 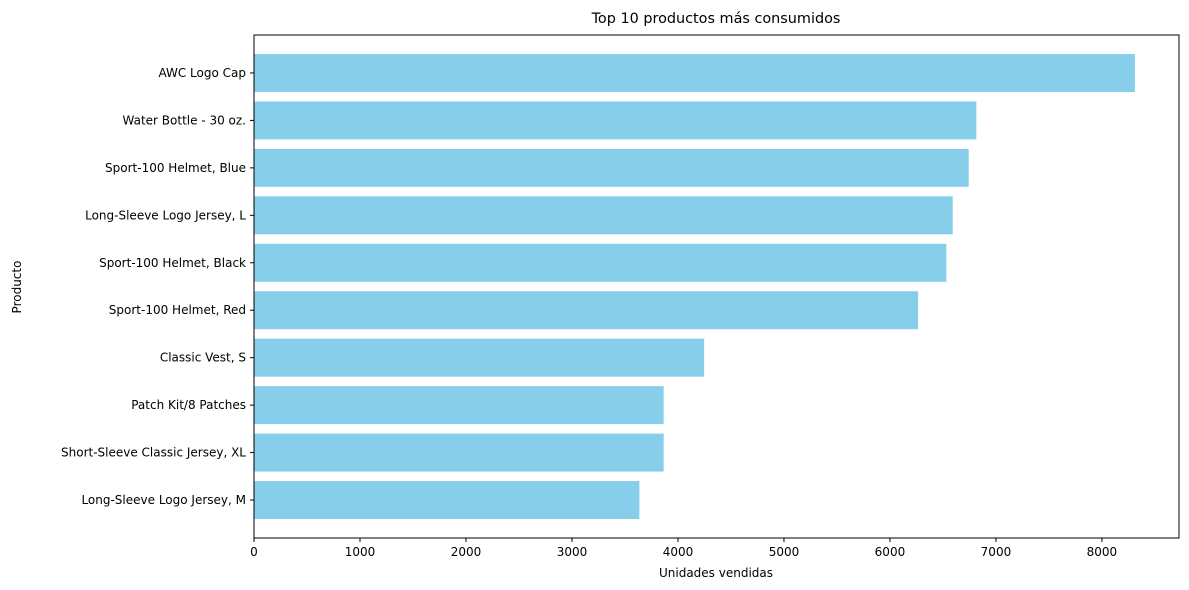 What do you see at coordinates (185, 120) in the screenshot?
I see `y-category-label-1: Water Bottle - 30 oz.` at bounding box center [185, 120].